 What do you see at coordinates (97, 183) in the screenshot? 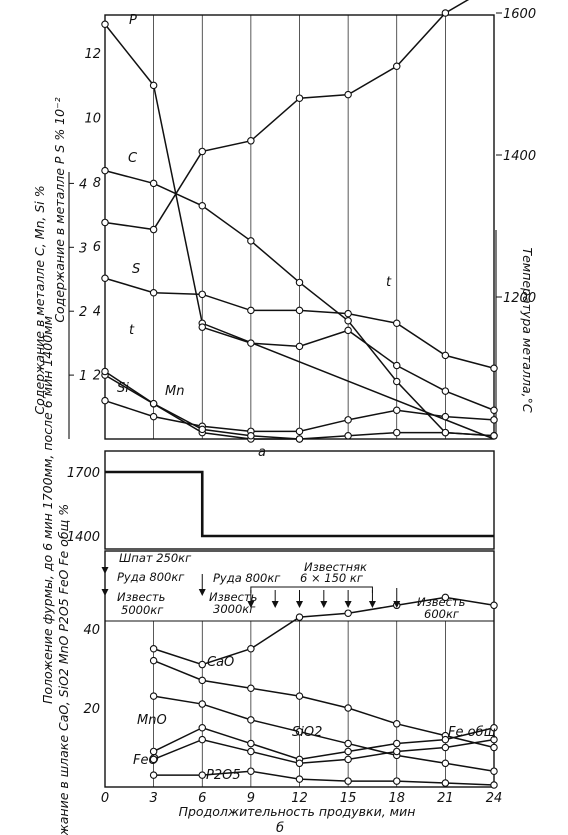
I see `tick-label-left-inner: 8` at bounding box center [97, 183].